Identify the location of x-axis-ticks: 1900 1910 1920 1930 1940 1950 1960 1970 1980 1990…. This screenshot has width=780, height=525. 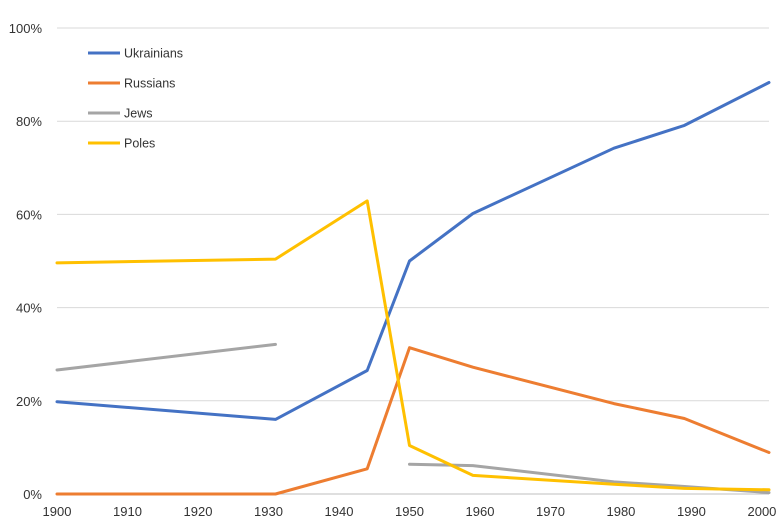
(410, 511).